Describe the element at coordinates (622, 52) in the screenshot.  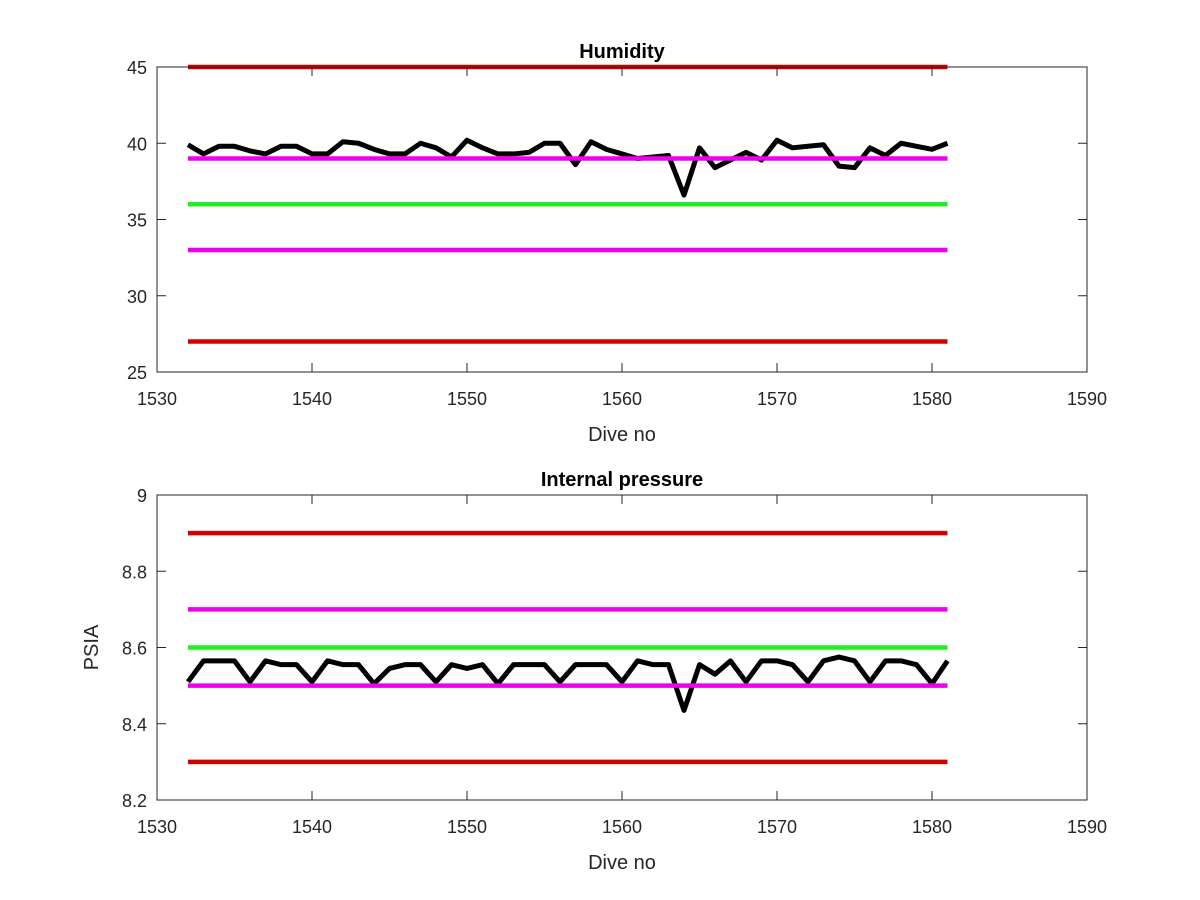
I see `humidity-title: Humidity` at that location.